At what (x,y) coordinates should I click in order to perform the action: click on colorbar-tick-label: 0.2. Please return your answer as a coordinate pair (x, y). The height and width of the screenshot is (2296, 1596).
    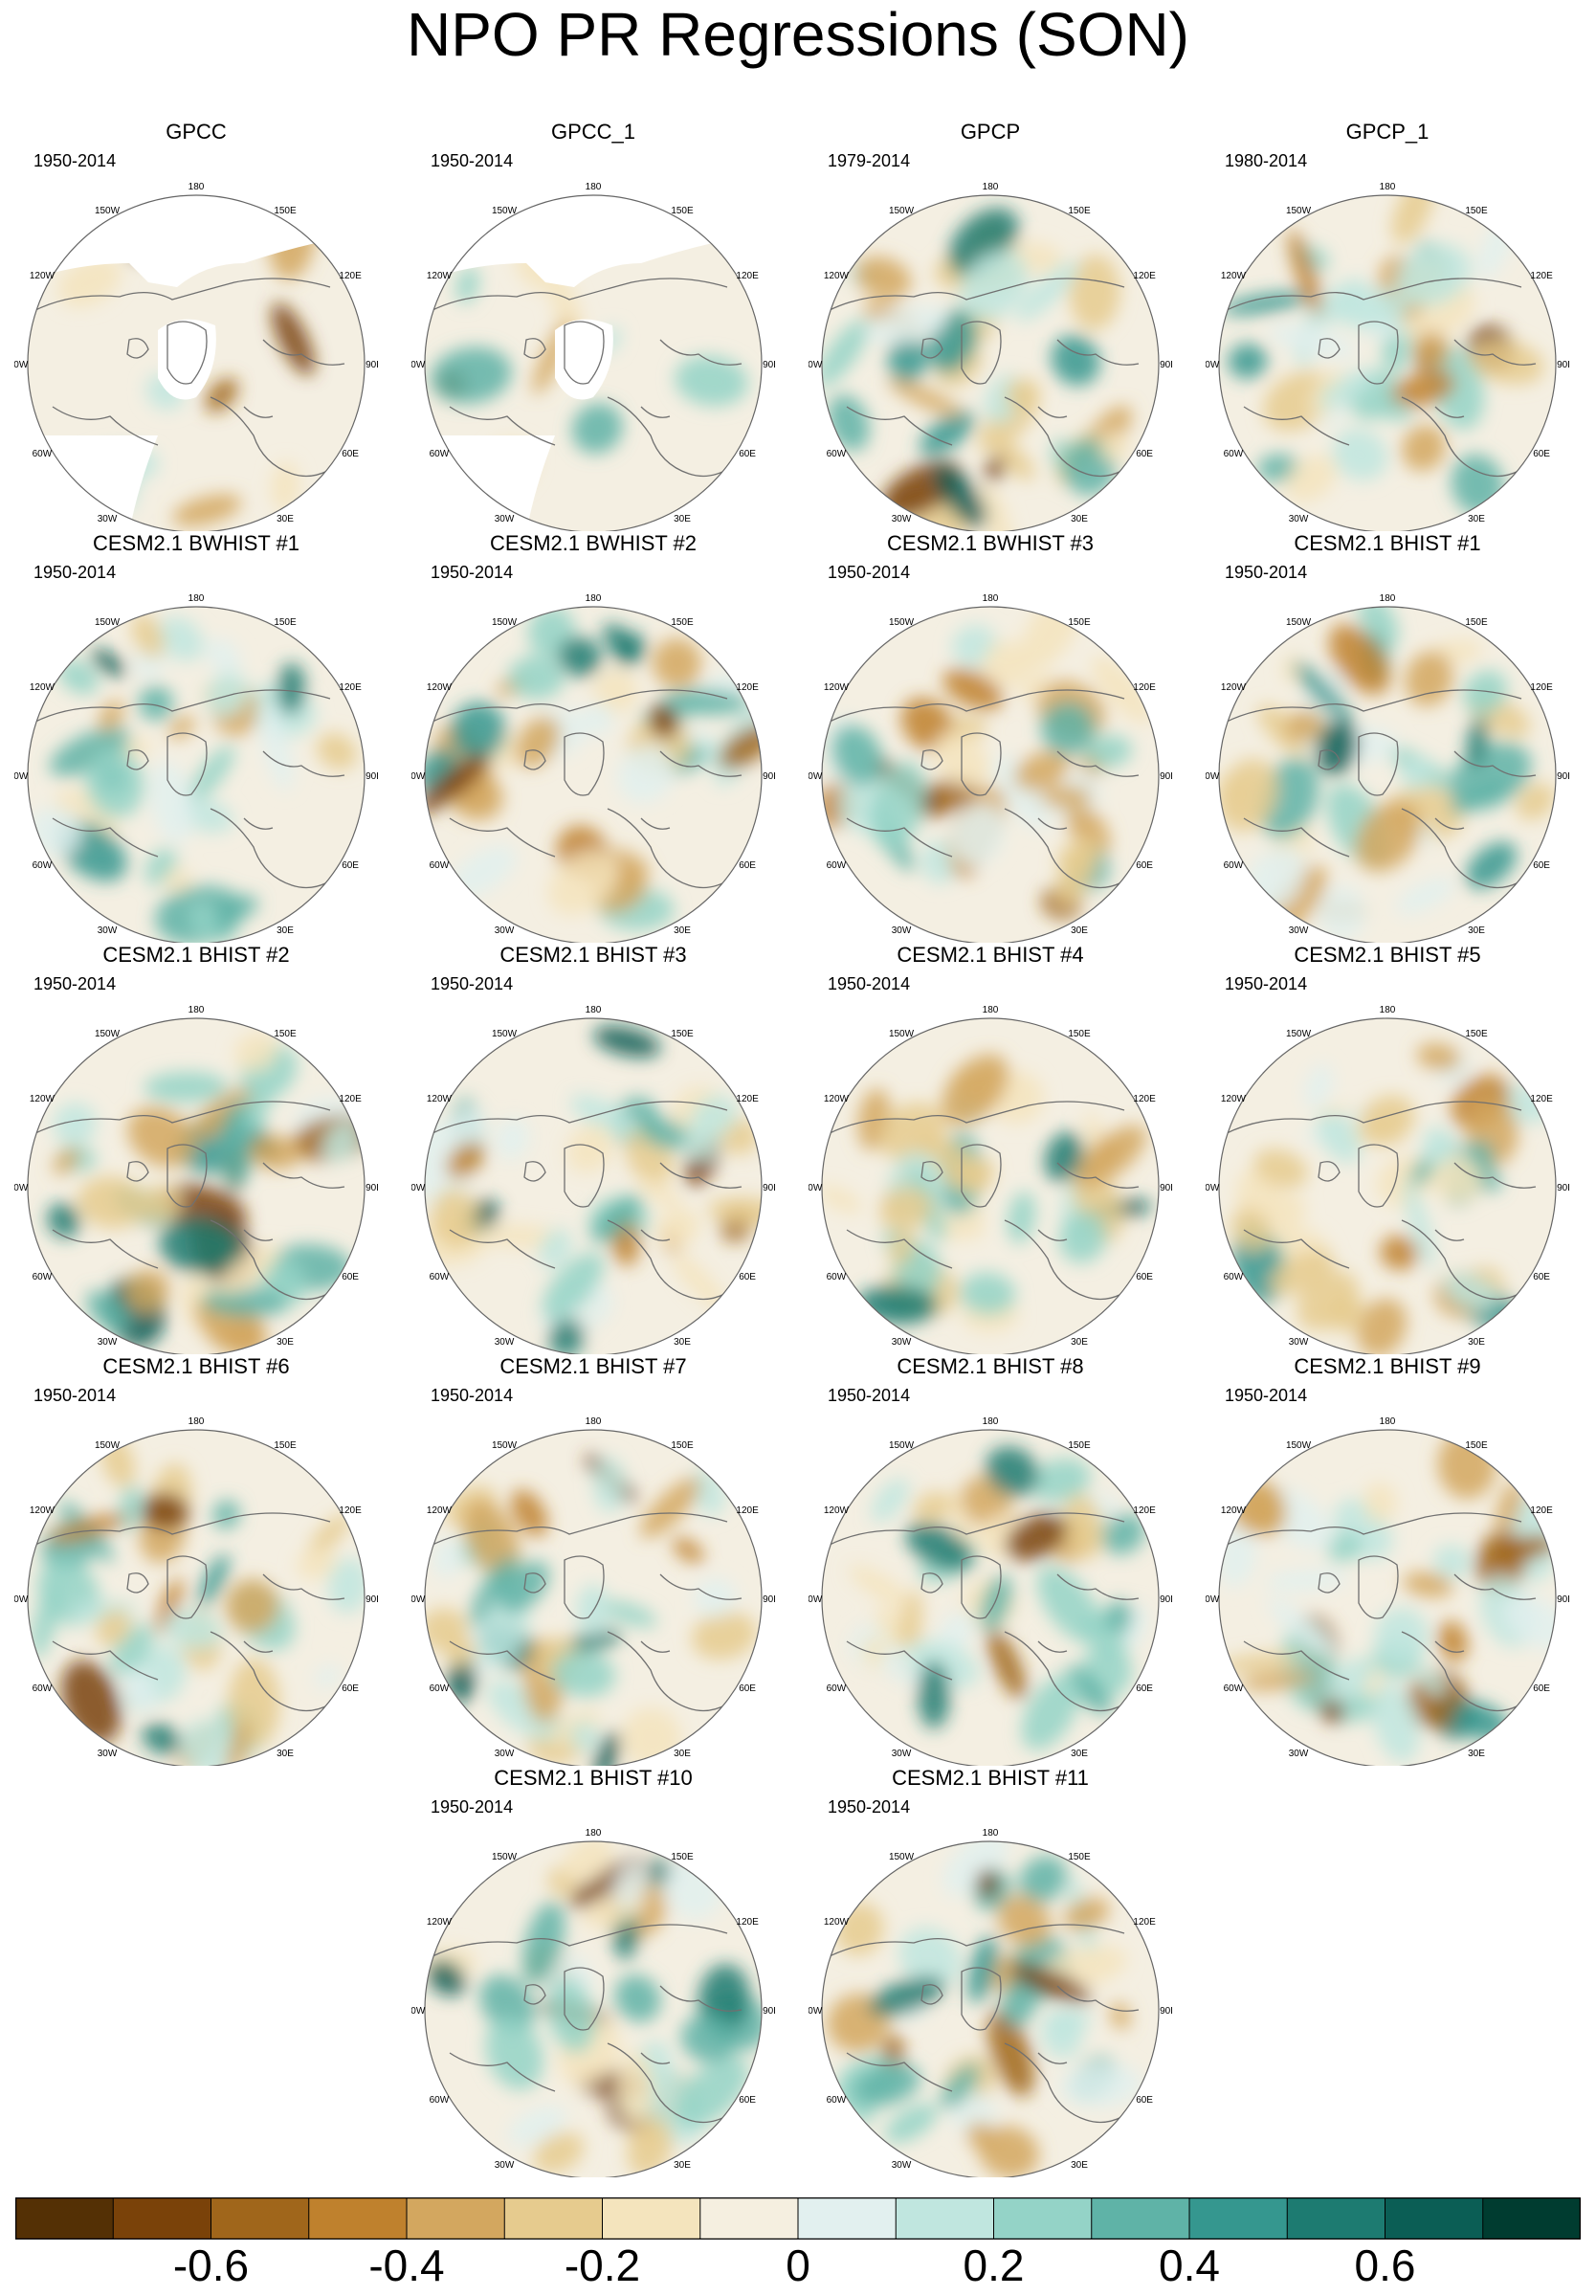
    Looking at the image, I should click on (994, 2265).